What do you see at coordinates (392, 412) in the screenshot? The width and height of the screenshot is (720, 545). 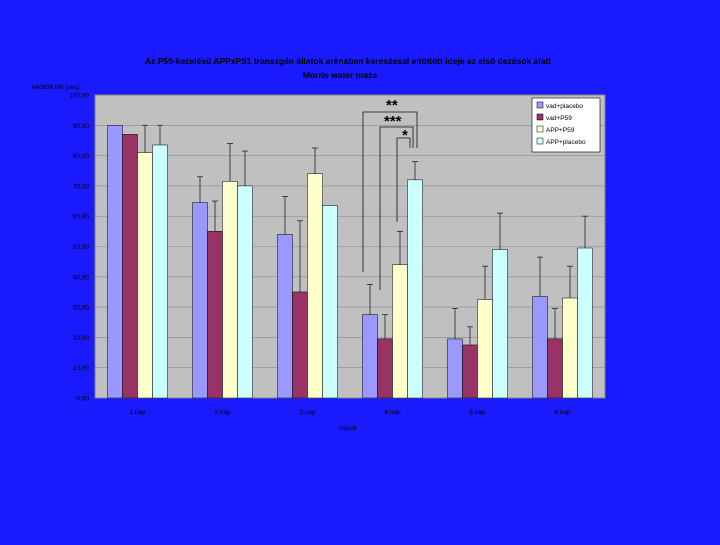 I see `x-tick-label: 4.nap` at bounding box center [392, 412].